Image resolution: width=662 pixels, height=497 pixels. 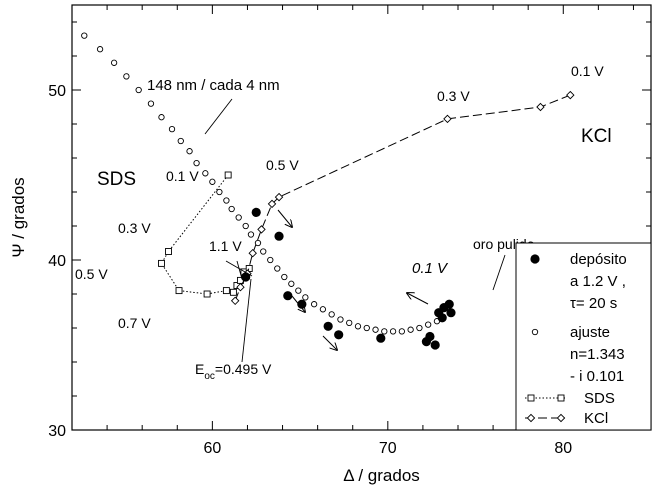 What do you see at coordinates (593, 303) in the screenshot?
I see `legend-label: τ= 20 s` at bounding box center [593, 303].